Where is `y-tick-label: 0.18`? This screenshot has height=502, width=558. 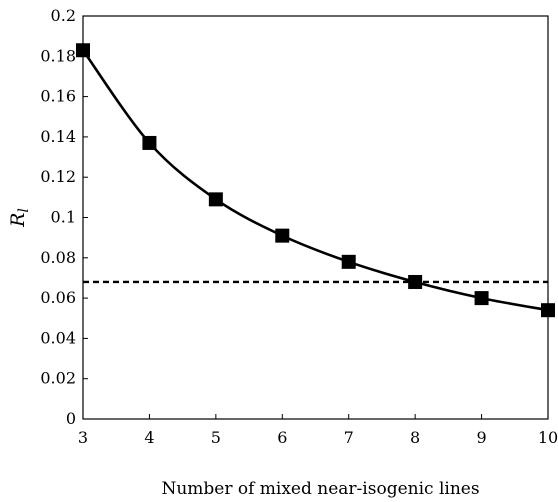
y-tick-label: 0.18 is located at coordinates (58, 55).